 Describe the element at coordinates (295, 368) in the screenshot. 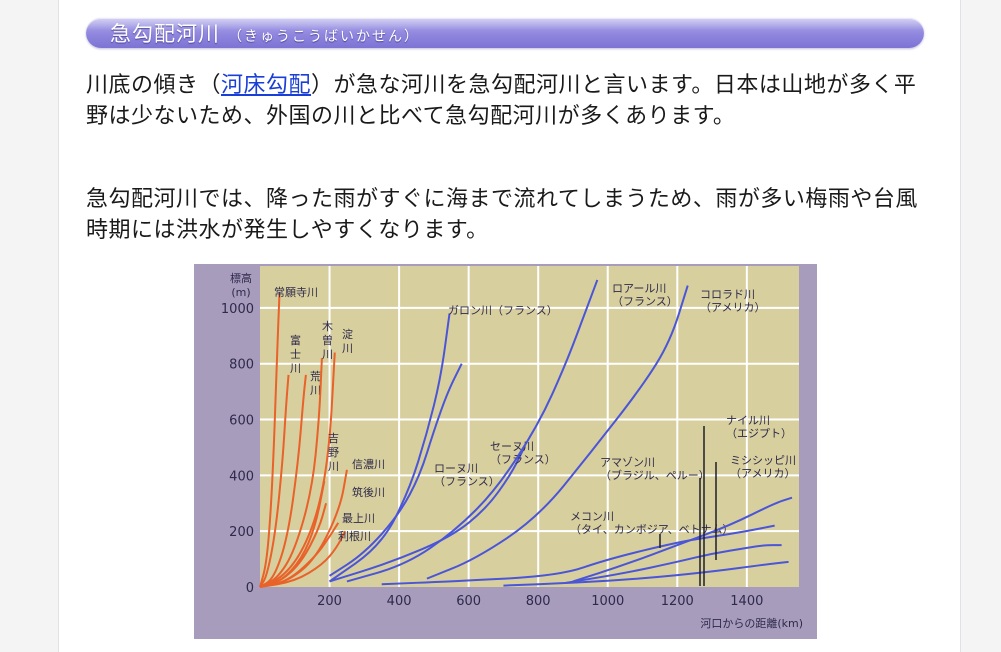

I see `river-label-富士川: 川` at that location.